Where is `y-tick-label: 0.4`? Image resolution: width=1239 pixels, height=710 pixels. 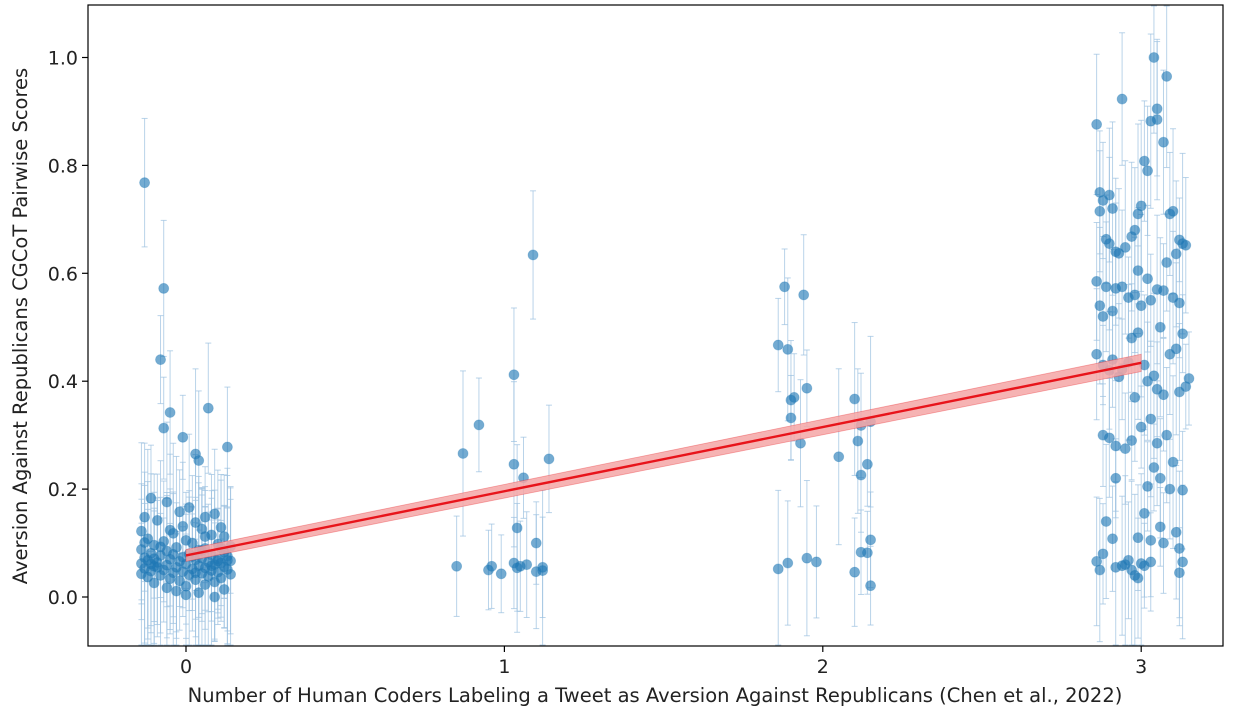
y-tick-label: 0.4 is located at coordinates (63, 382).